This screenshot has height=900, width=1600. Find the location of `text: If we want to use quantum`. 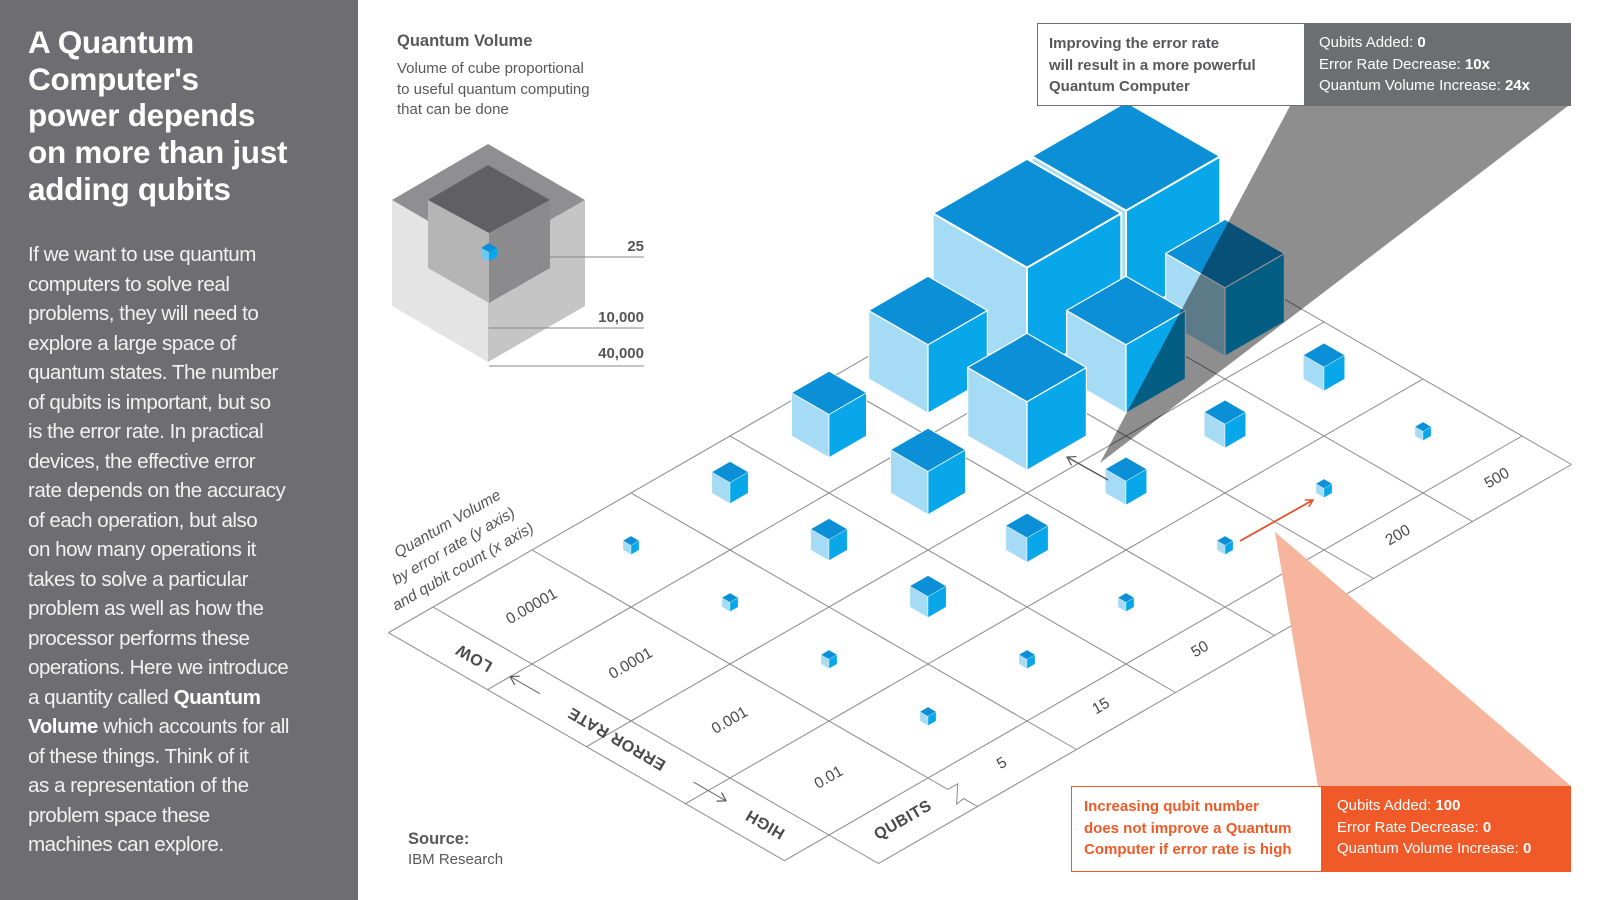

text: If we want to use quantum is located at coordinates (142, 254).